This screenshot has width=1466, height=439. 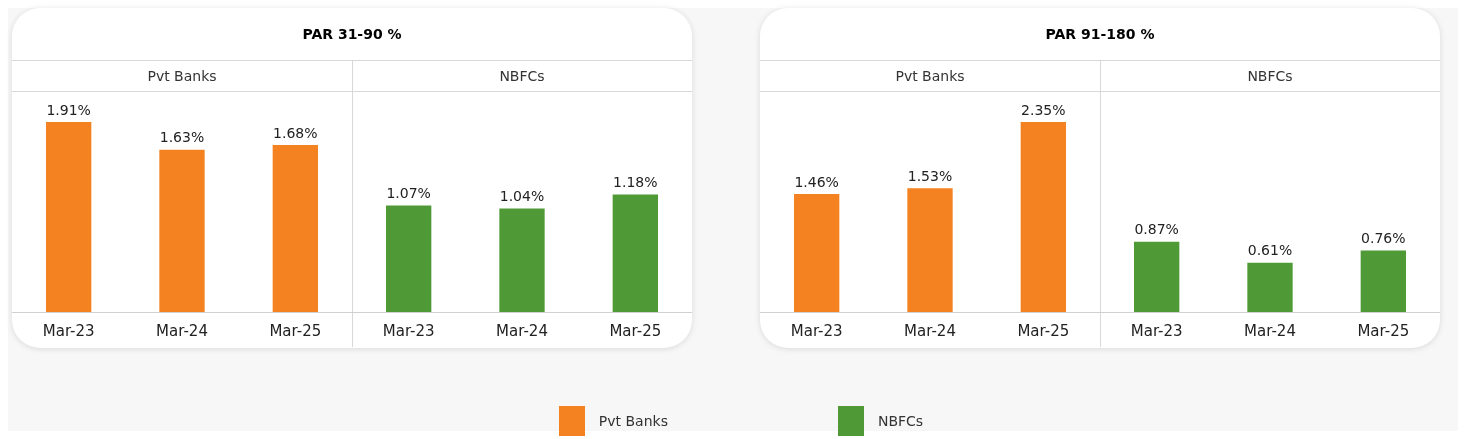 I want to click on data-label: 1.53%, so click(x=930, y=175).